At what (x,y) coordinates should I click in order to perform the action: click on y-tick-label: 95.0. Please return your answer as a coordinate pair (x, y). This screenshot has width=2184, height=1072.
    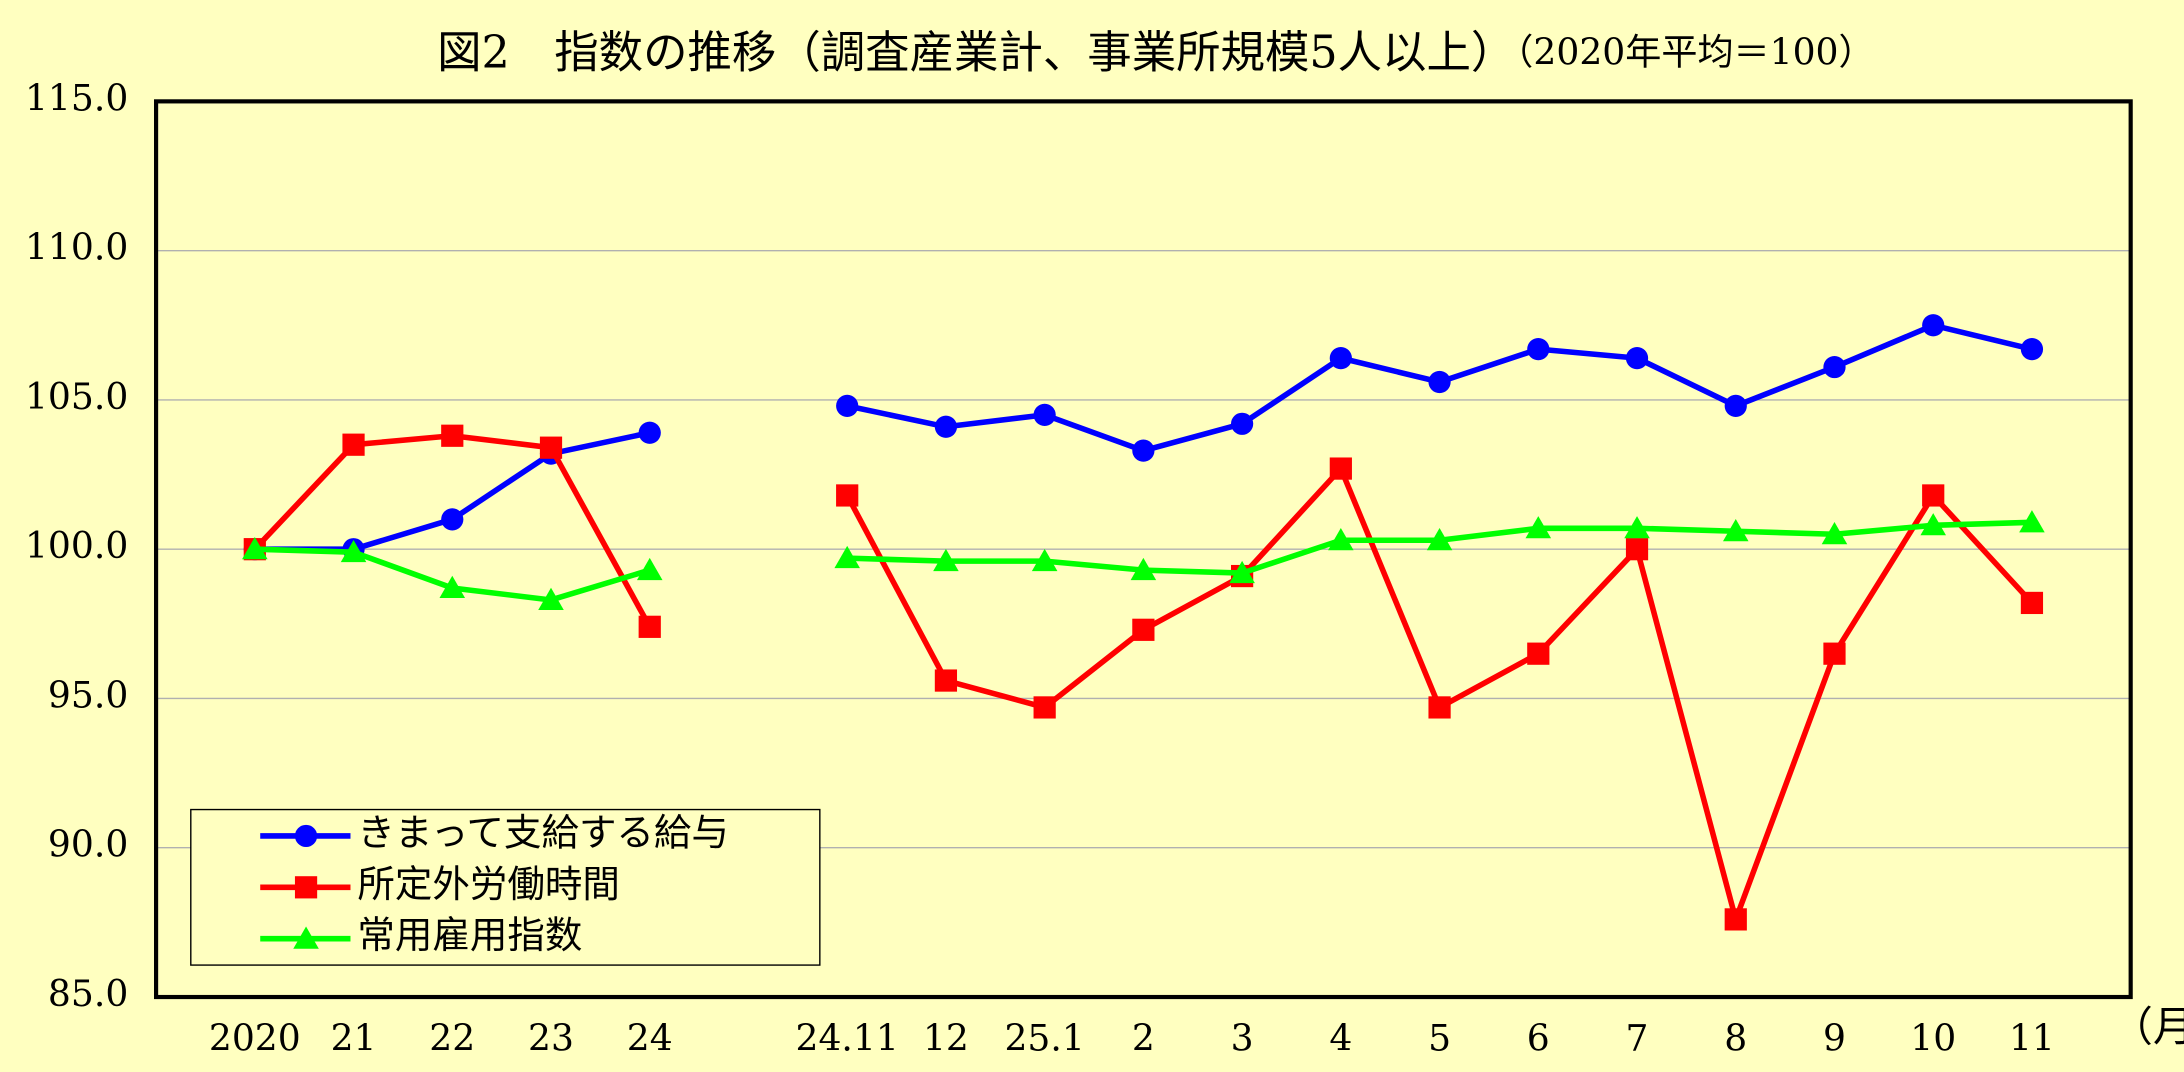
    Looking at the image, I should click on (88, 694).